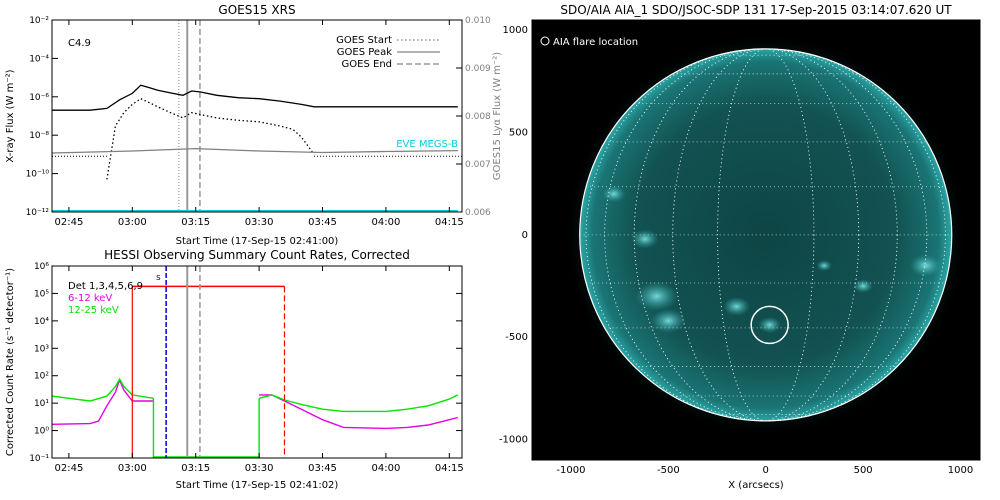 The height and width of the screenshot is (500, 1000). What do you see at coordinates (259, 222) in the screenshot?
I see `goes-xtick-label-3: 03:30` at bounding box center [259, 222].